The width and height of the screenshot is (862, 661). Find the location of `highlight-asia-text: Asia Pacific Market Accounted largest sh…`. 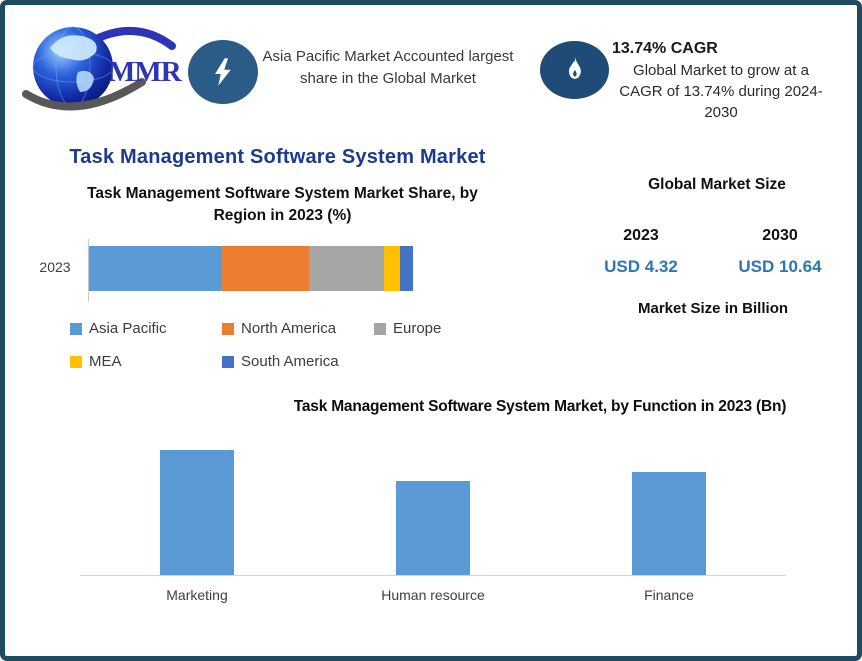

highlight-asia-text: Asia Pacific Market Accounted largest sh… is located at coordinates (388, 67).